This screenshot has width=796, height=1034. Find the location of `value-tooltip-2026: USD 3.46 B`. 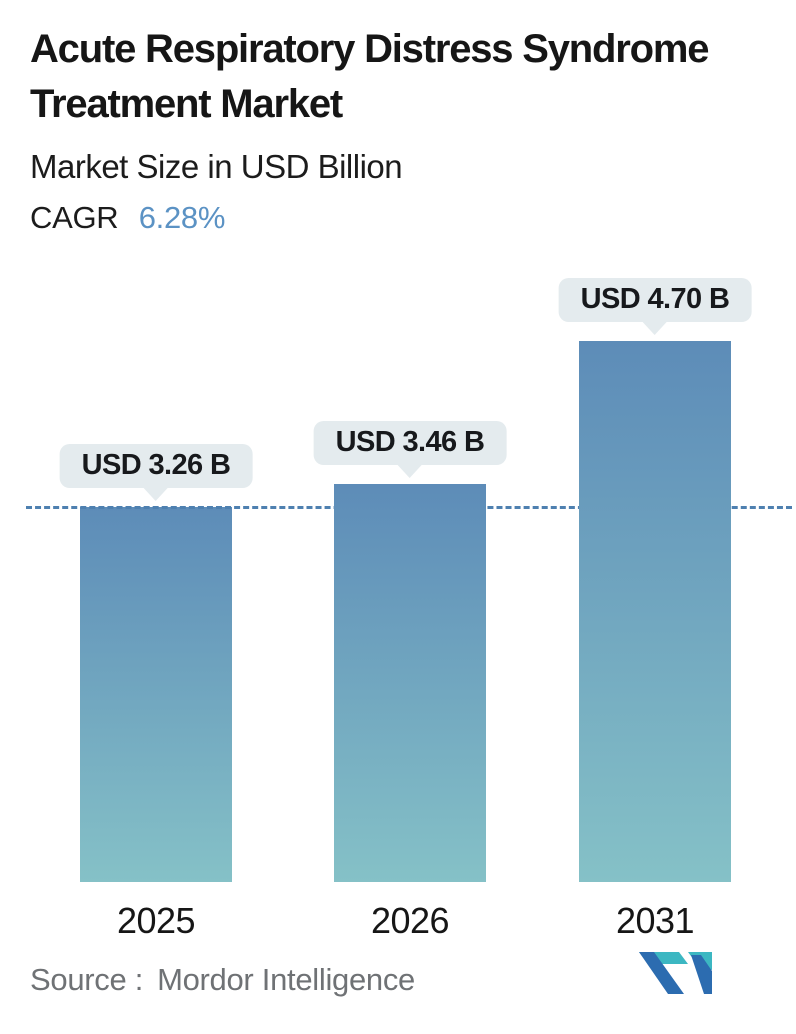

value-tooltip-2026: USD 3.46 B is located at coordinates (410, 443).